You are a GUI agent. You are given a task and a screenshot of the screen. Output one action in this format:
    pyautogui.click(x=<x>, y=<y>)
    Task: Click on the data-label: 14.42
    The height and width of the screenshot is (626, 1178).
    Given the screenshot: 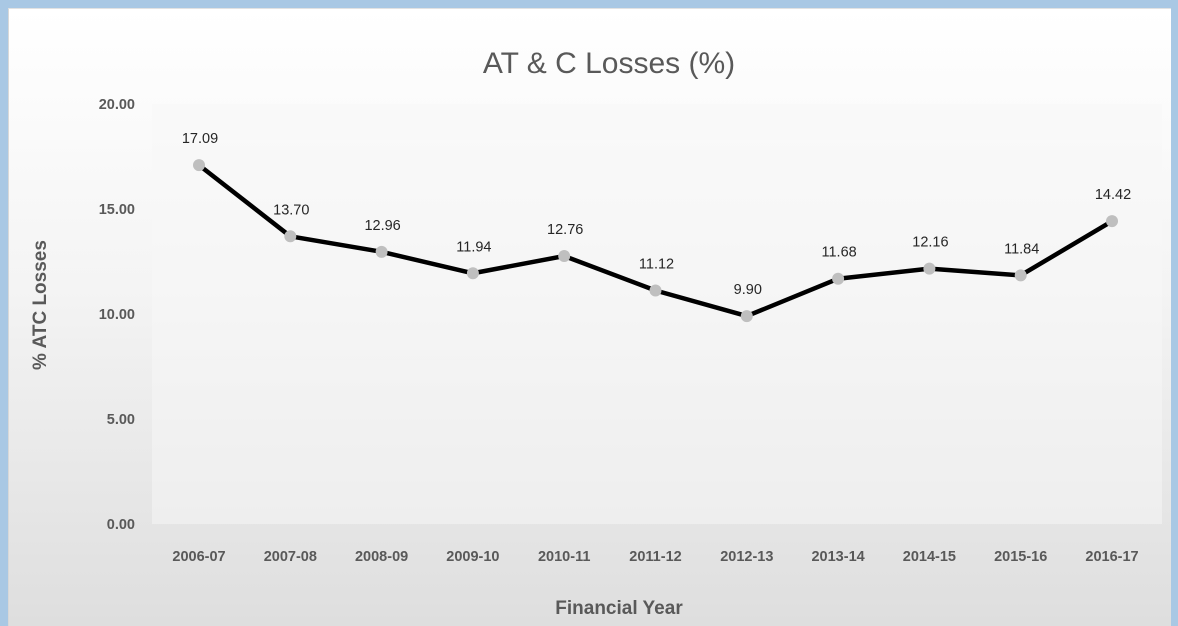 What is the action you would take?
    pyautogui.click(x=1113, y=195)
    